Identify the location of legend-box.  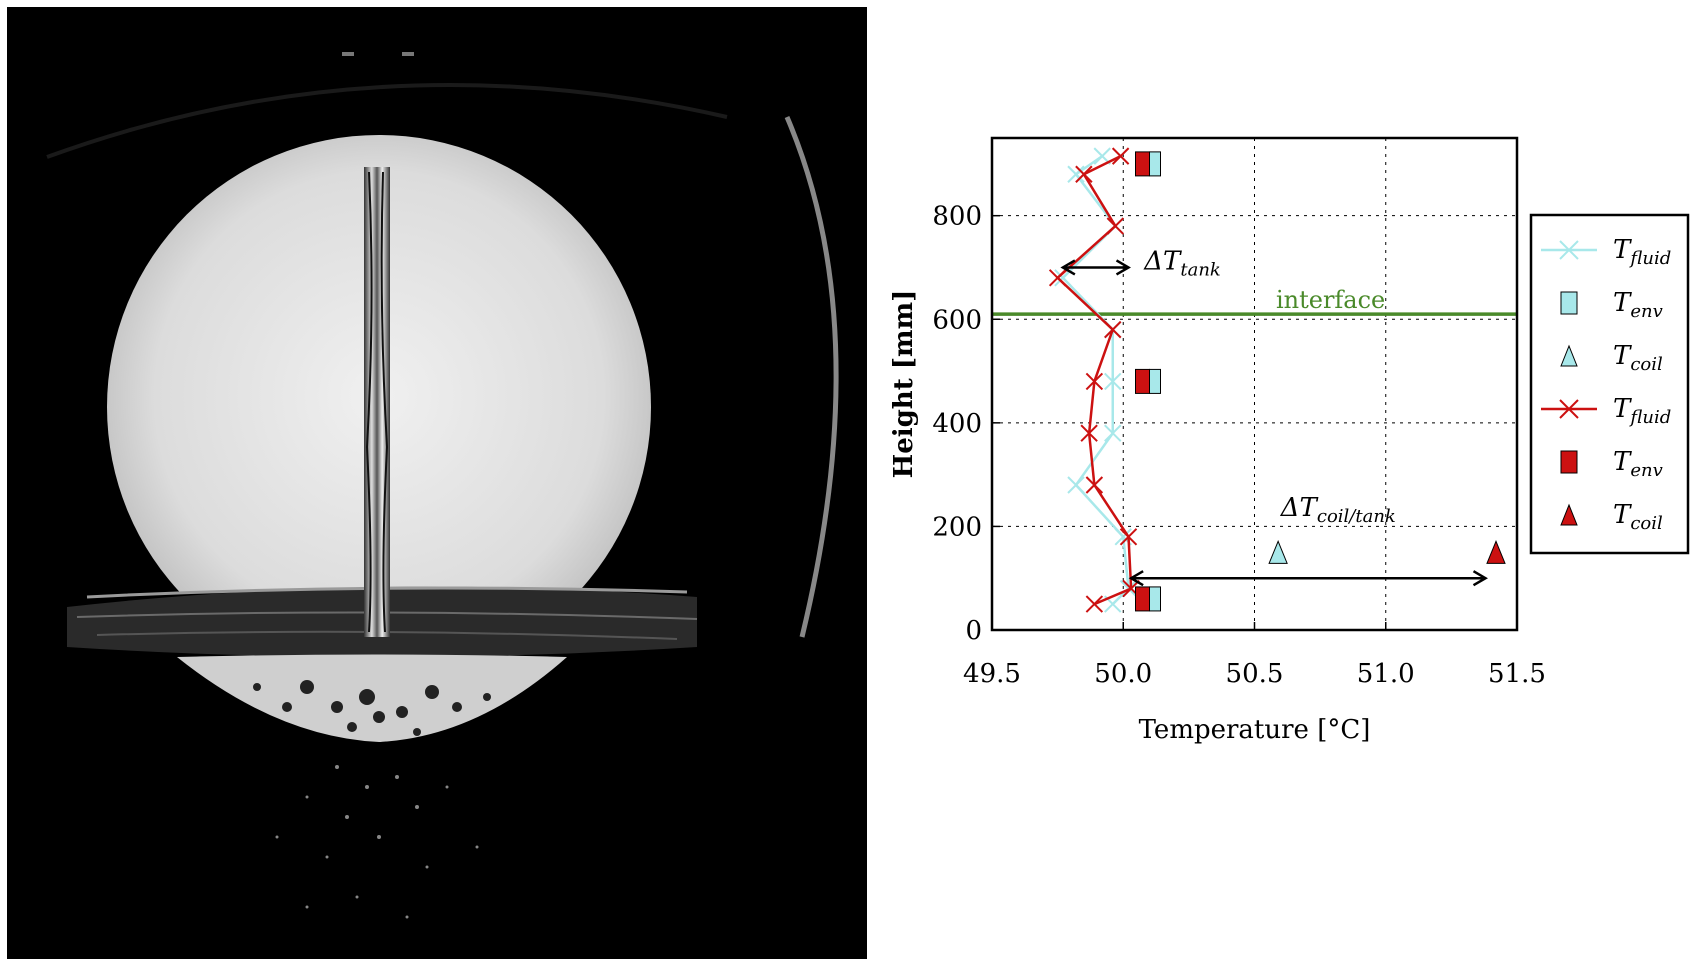
(1609, 384).